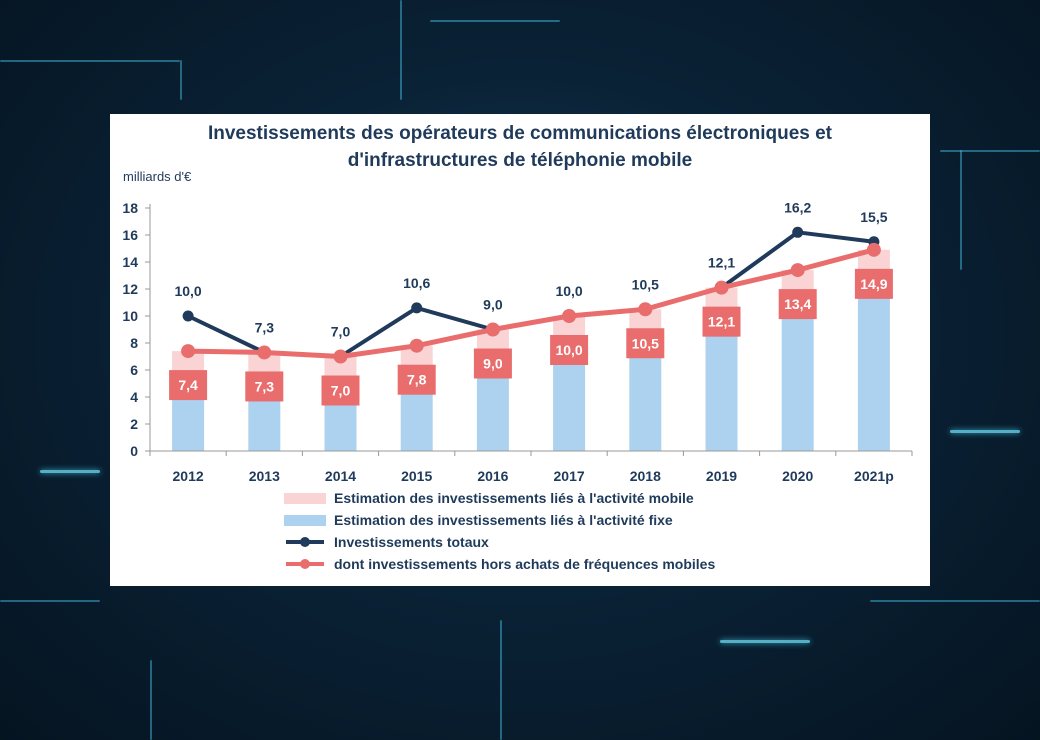 The width and height of the screenshot is (1040, 740). Describe the element at coordinates (130, 262) in the screenshot. I see `y-axis-tick-label: 14` at that location.